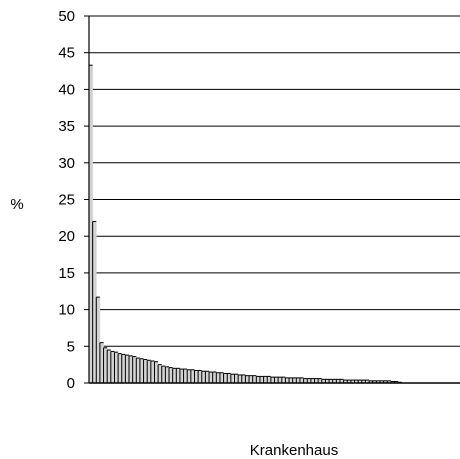  What do you see at coordinates (66, 53) in the screenshot?
I see `y-tick-label: 45` at bounding box center [66, 53].